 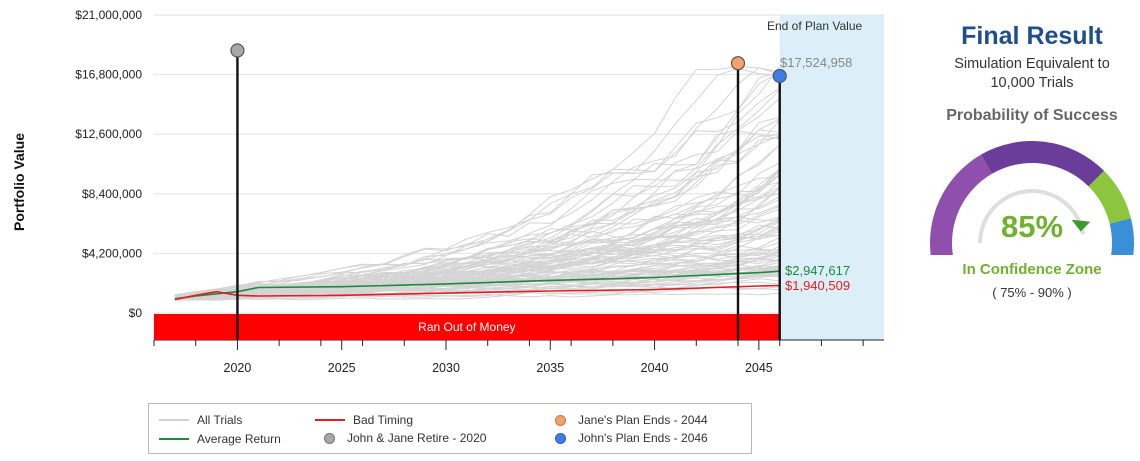 What do you see at coordinates (330, 420) in the screenshot?
I see `legend-swatch-bad-timing` at bounding box center [330, 420].